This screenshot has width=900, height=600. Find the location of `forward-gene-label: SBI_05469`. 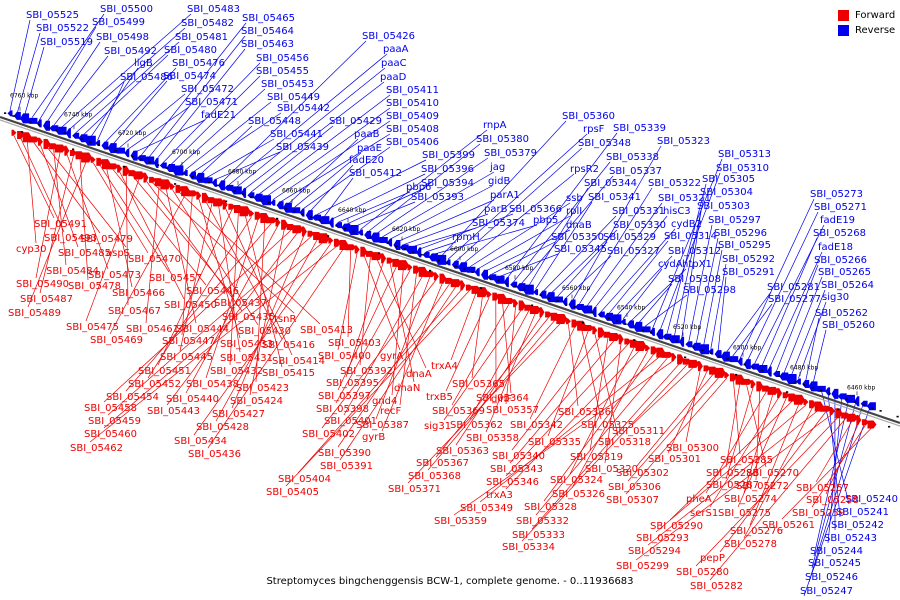

forward-gene-label: SBI_05469 is located at coordinates (116, 340).